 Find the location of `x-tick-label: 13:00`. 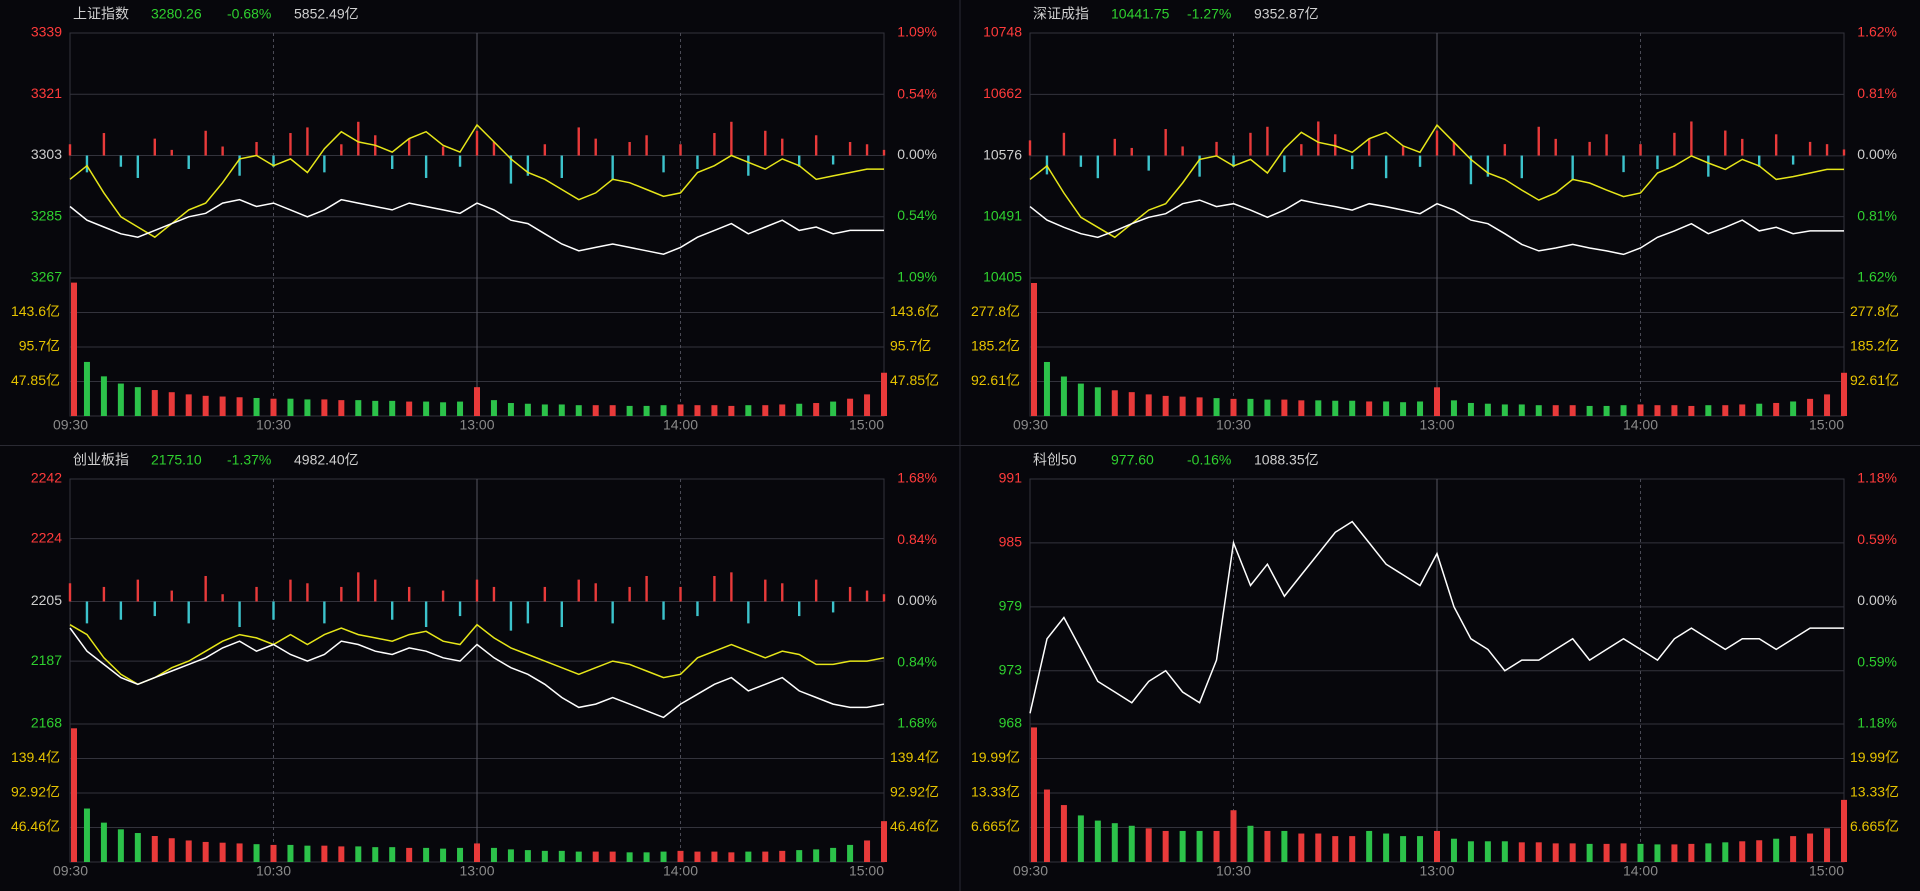

x-tick-label: 13:00 is located at coordinates (1436, 425).